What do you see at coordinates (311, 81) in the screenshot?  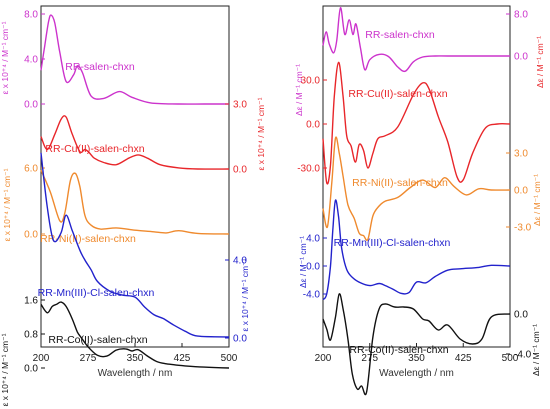 I see `y-tick-label: 30.0` at bounding box center [311, 81].